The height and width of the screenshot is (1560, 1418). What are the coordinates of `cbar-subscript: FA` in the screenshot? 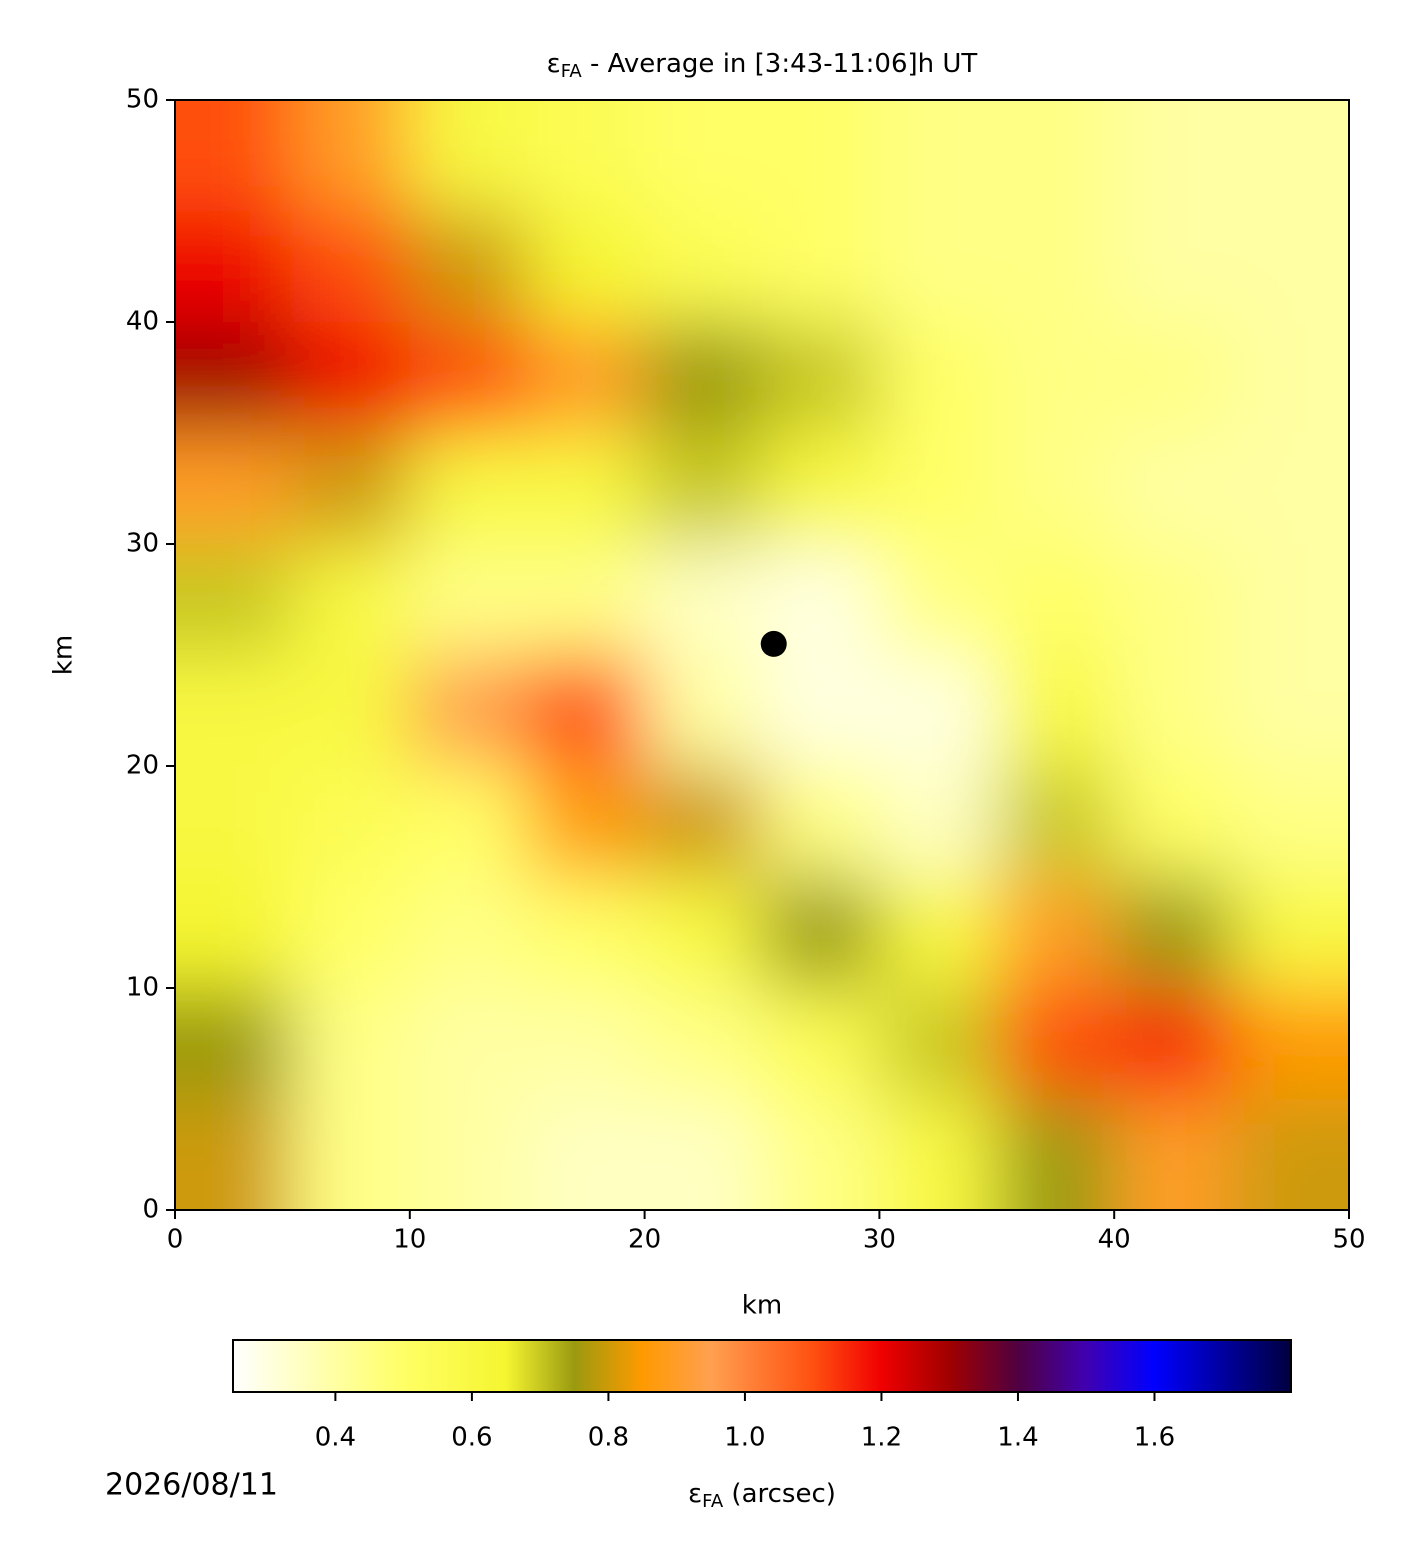 It's located at (713, 1501).